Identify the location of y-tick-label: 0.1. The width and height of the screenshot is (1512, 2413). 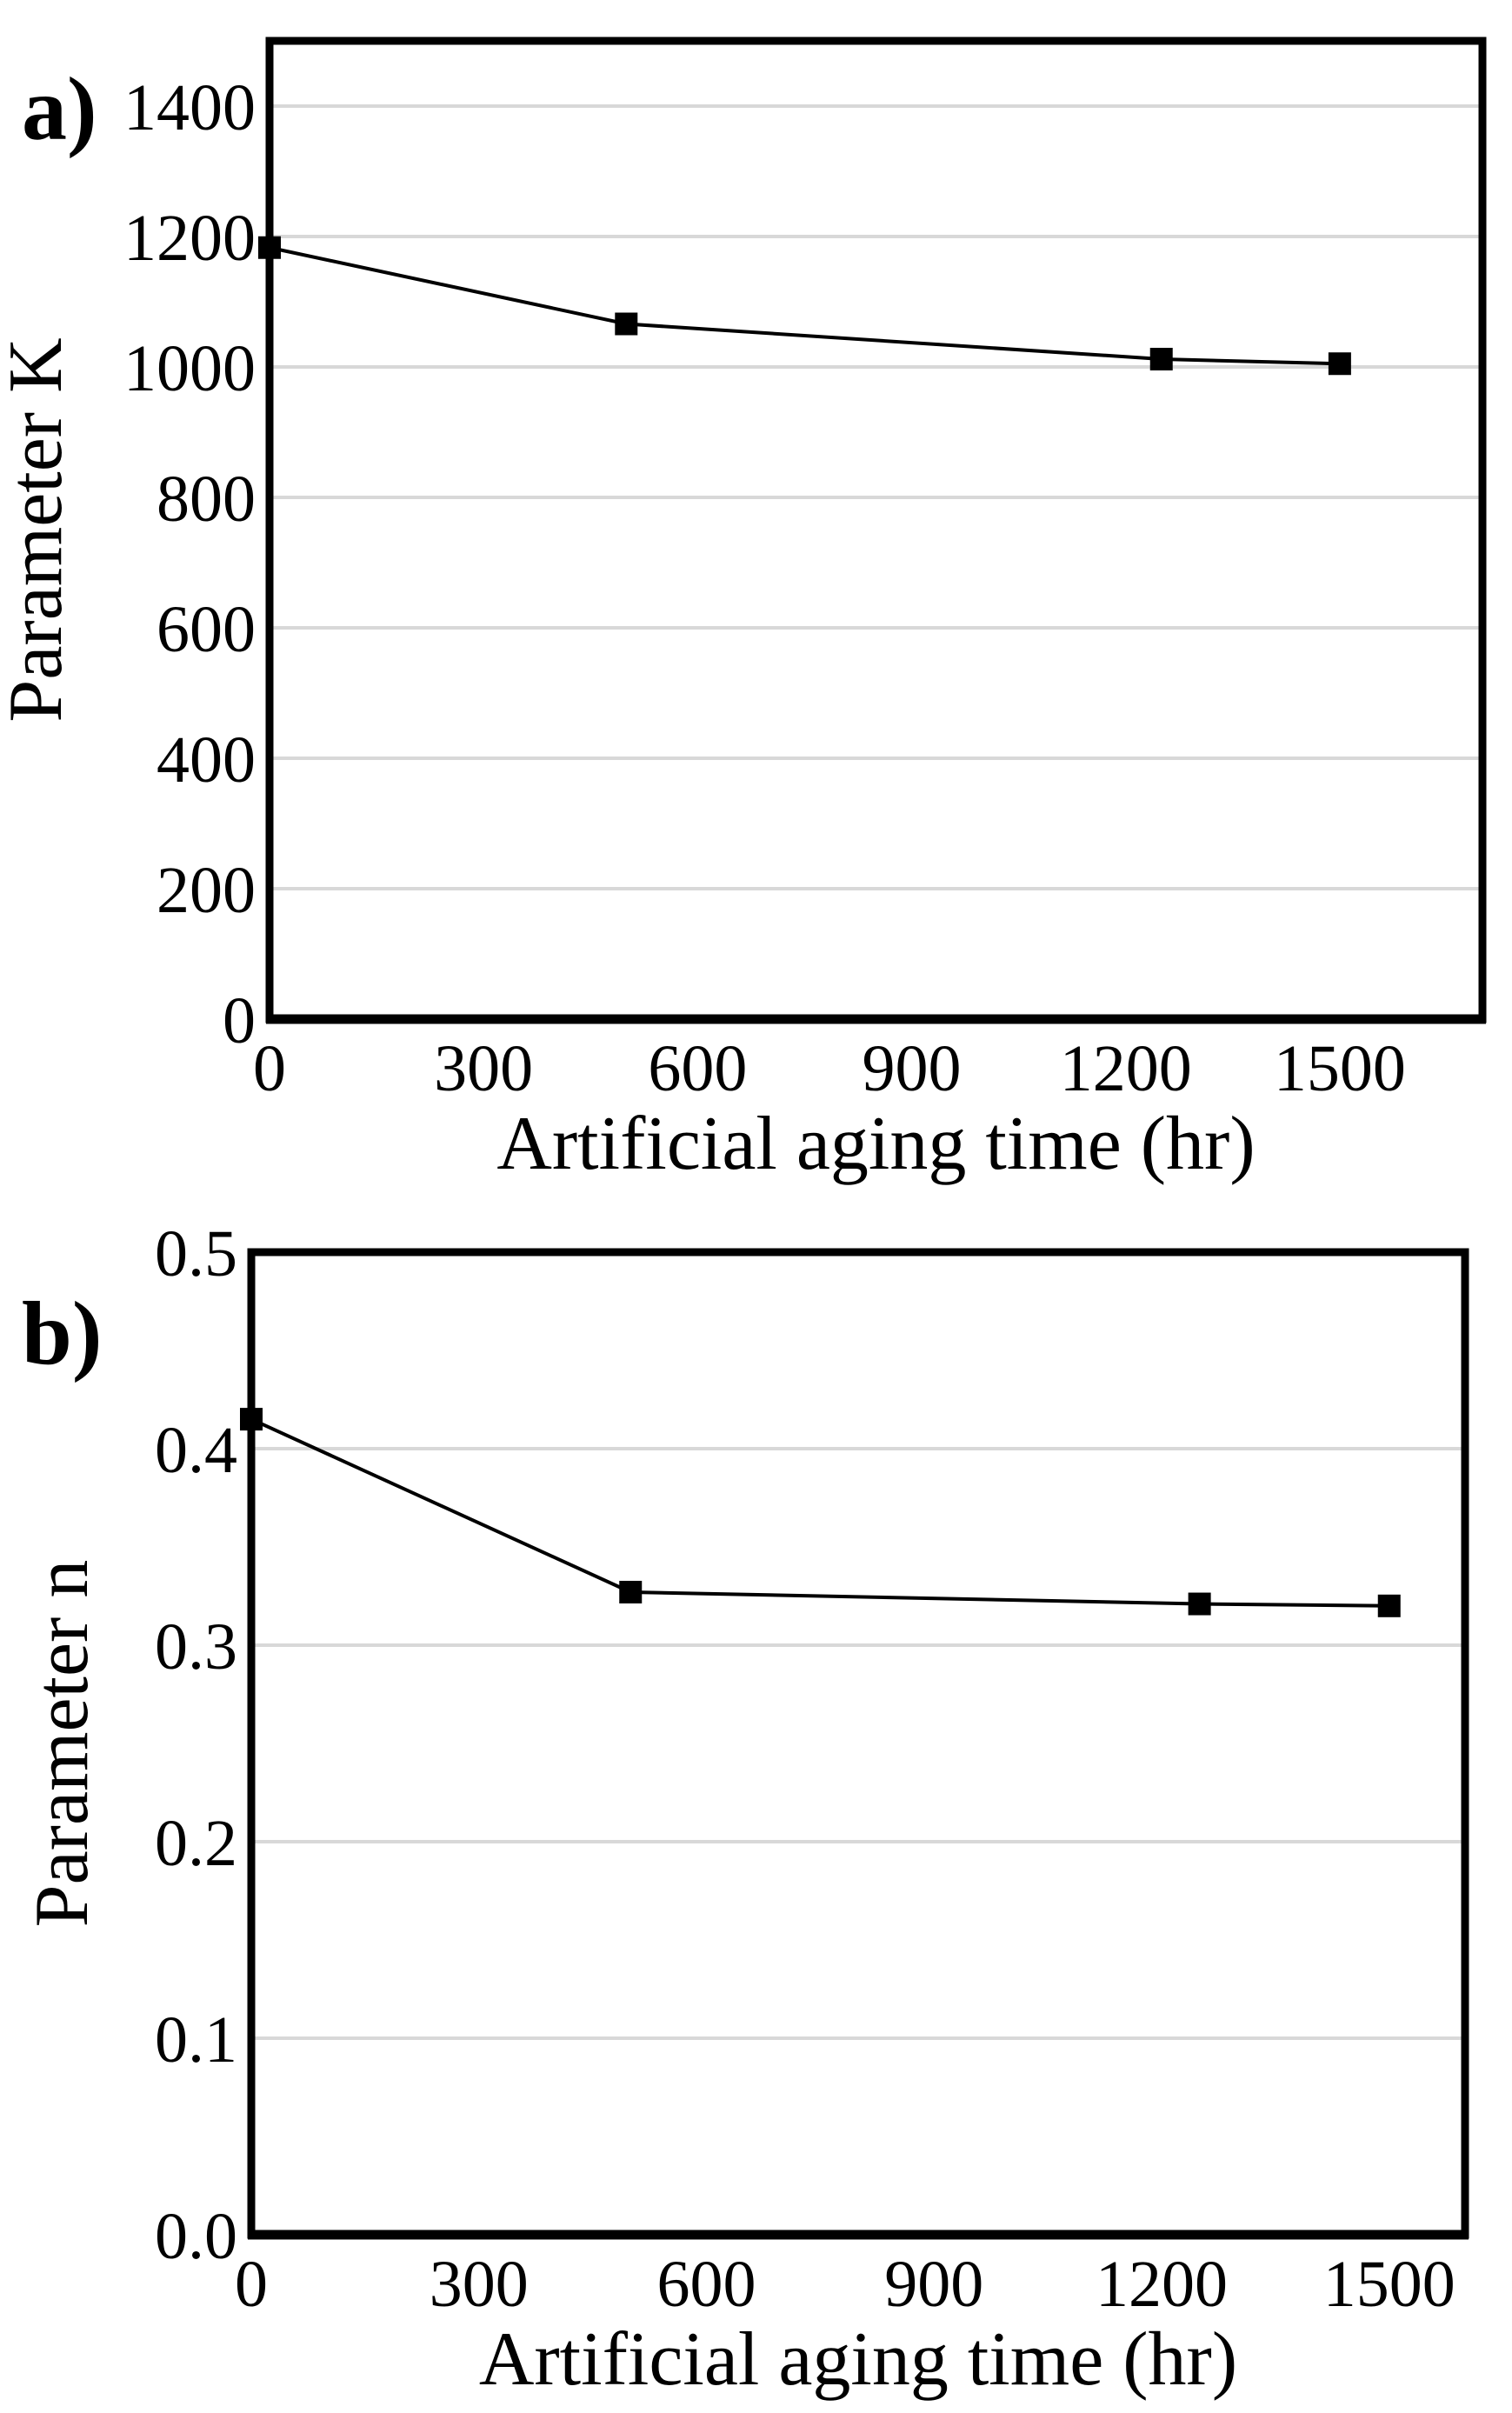
(196, 2039).